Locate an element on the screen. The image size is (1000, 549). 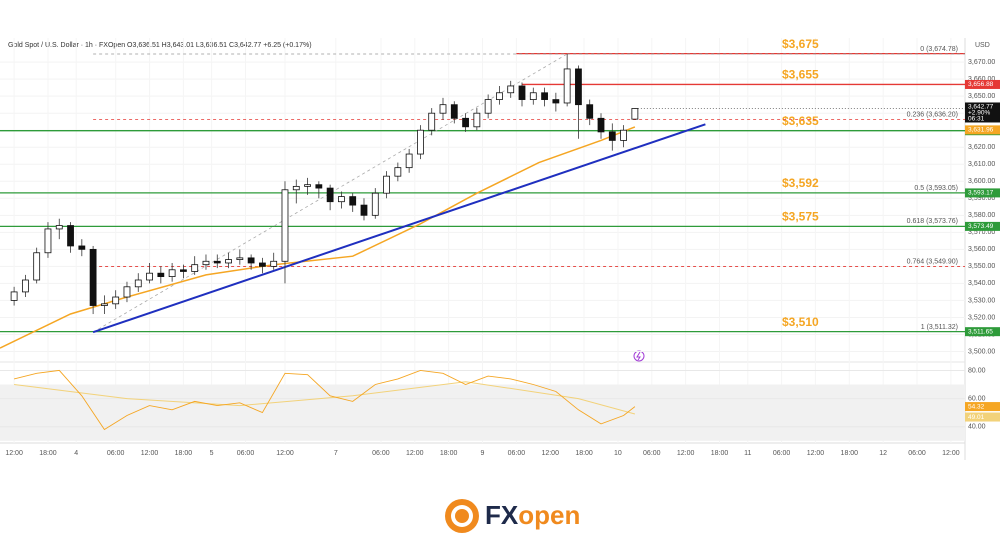
rsi-signal-badge-label: 49.01 is located at coordinates (976, 417).